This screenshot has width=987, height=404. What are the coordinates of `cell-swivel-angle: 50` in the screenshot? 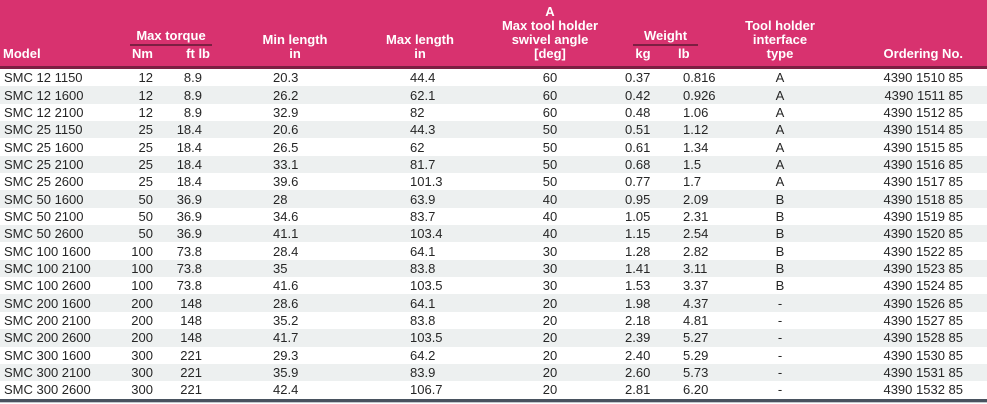 It's located at (550, 164).